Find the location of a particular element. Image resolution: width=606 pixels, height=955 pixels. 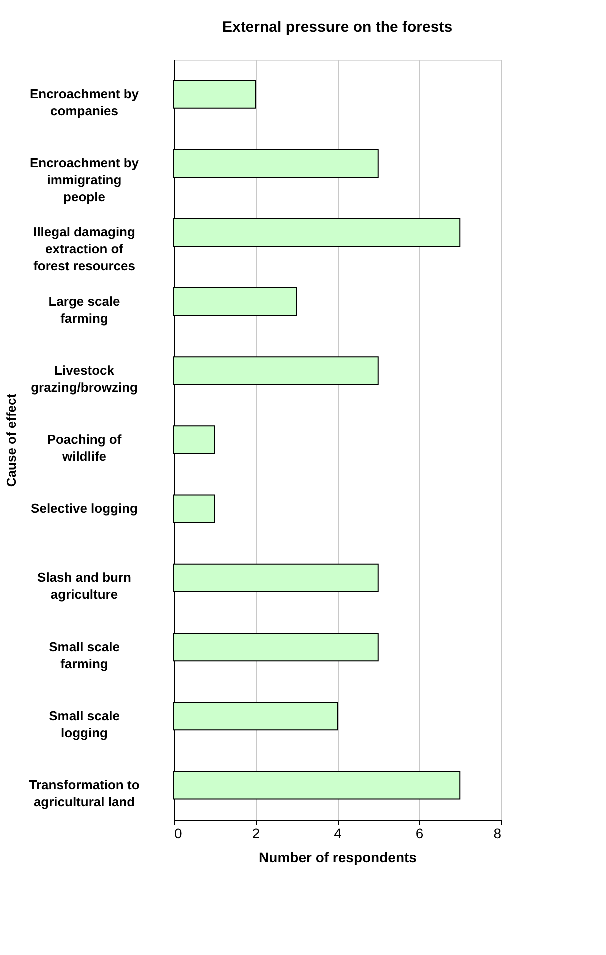

x-axis-title: Number of respondents is located at coordinates (338, 858).